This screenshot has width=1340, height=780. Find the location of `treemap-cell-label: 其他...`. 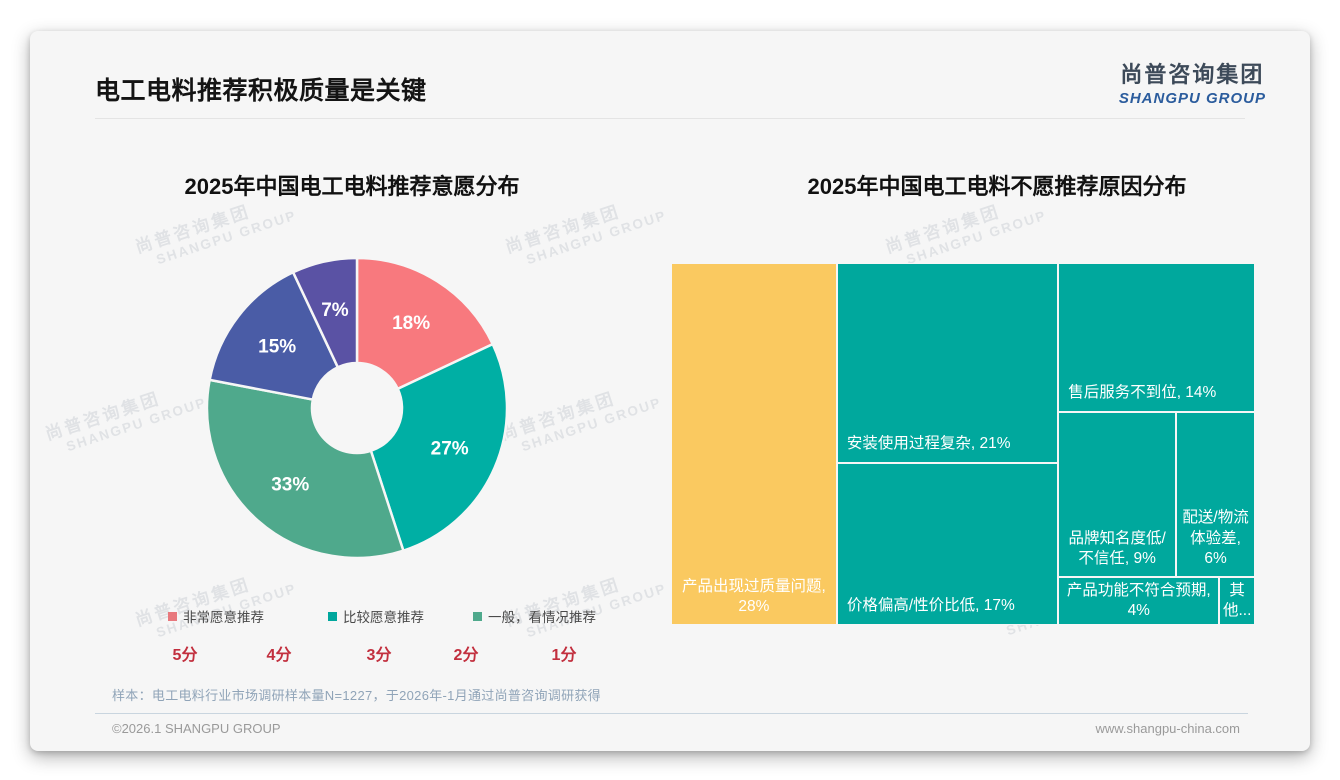

treemap-cell-label: 其他... is located at coordinates (1237, 600).